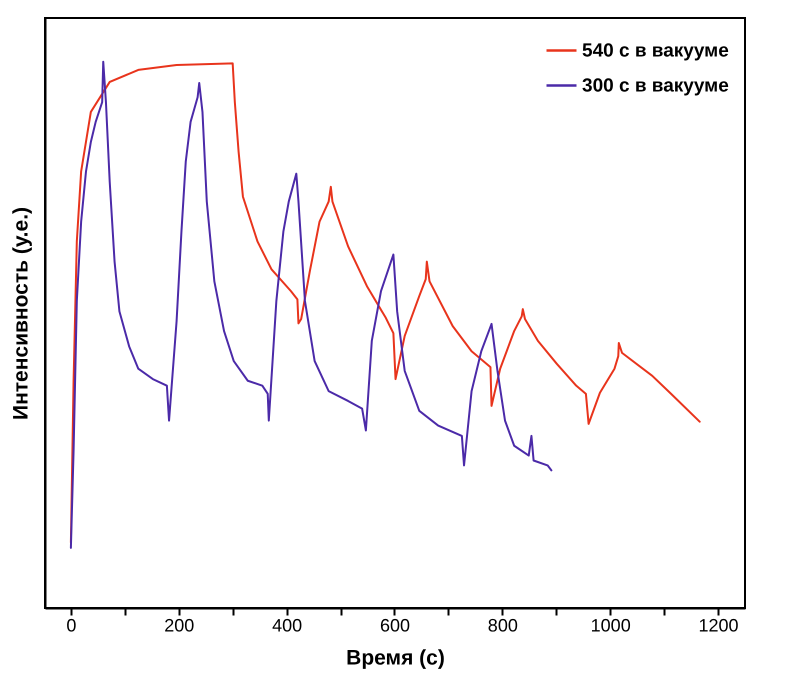 This screenshot has width=797, height=690. What do you see at coordinates (503, 626) in the screenshot?
I see `x-tick-label: 800` at bounding box center [503, 626].